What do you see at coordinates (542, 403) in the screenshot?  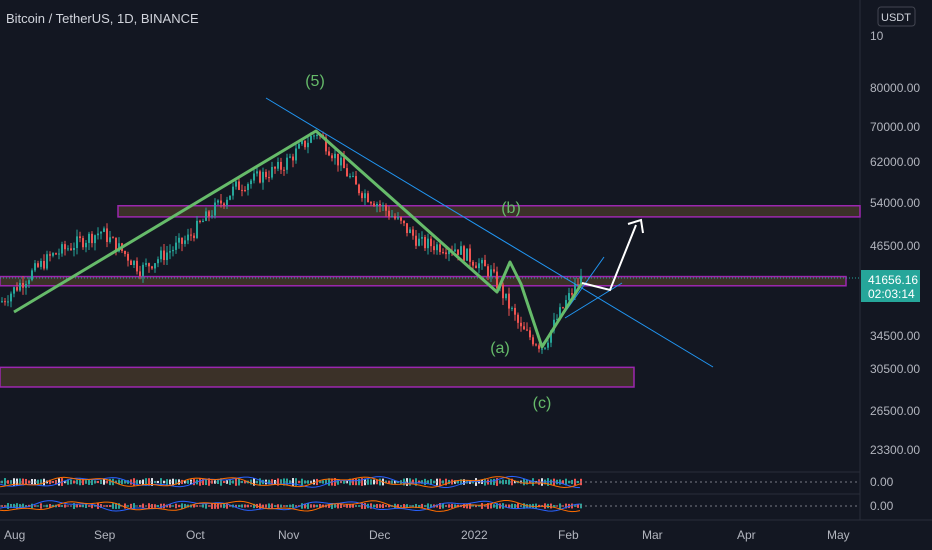 I see `wave-c-label: (c)` at bounding box center [542, 403].